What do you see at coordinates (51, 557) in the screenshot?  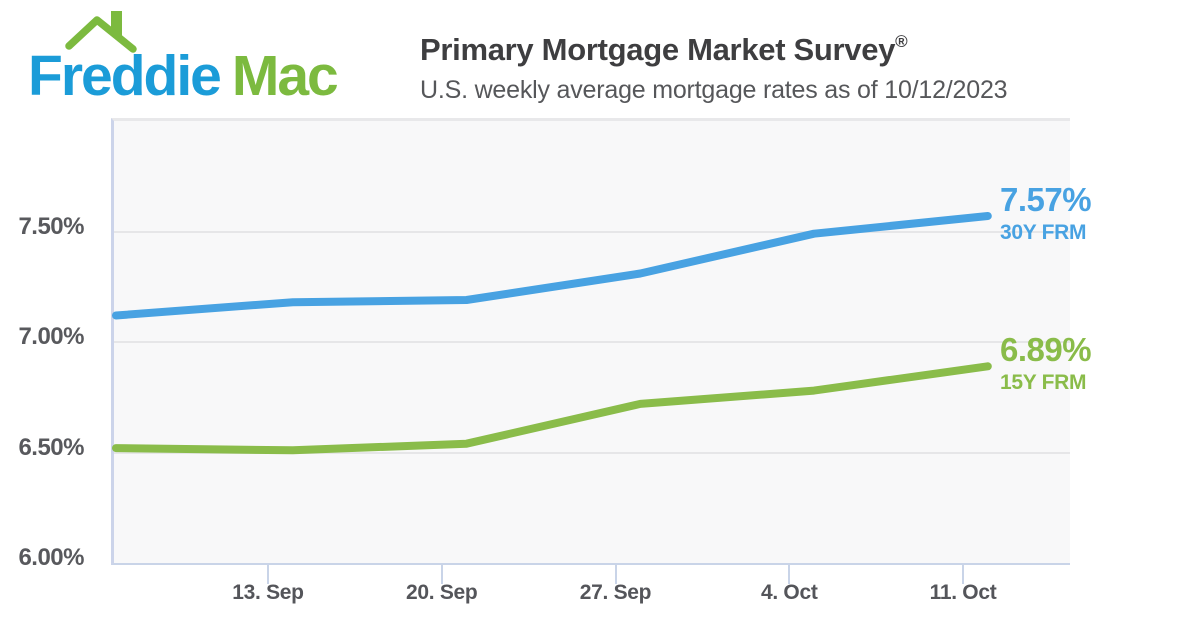 I see `y-axis-label: 6.00%` at bounding box center [51, 557].